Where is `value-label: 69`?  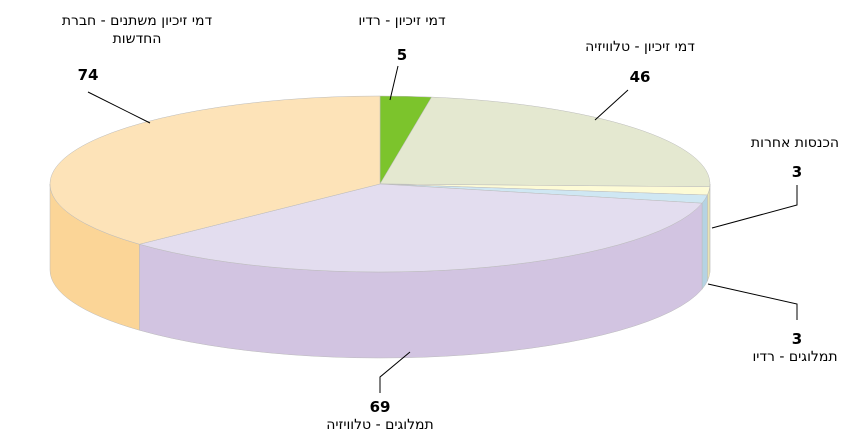 value-label: 69 is located at coordinates (380, 407).